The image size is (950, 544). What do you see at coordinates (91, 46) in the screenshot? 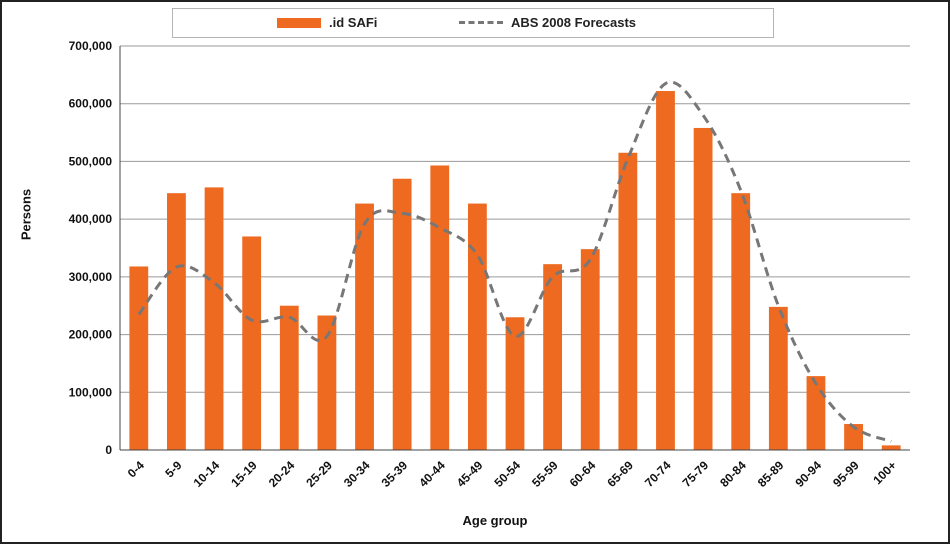
I see `y-tick-label: 700,000` at bounding box center [91, 46].